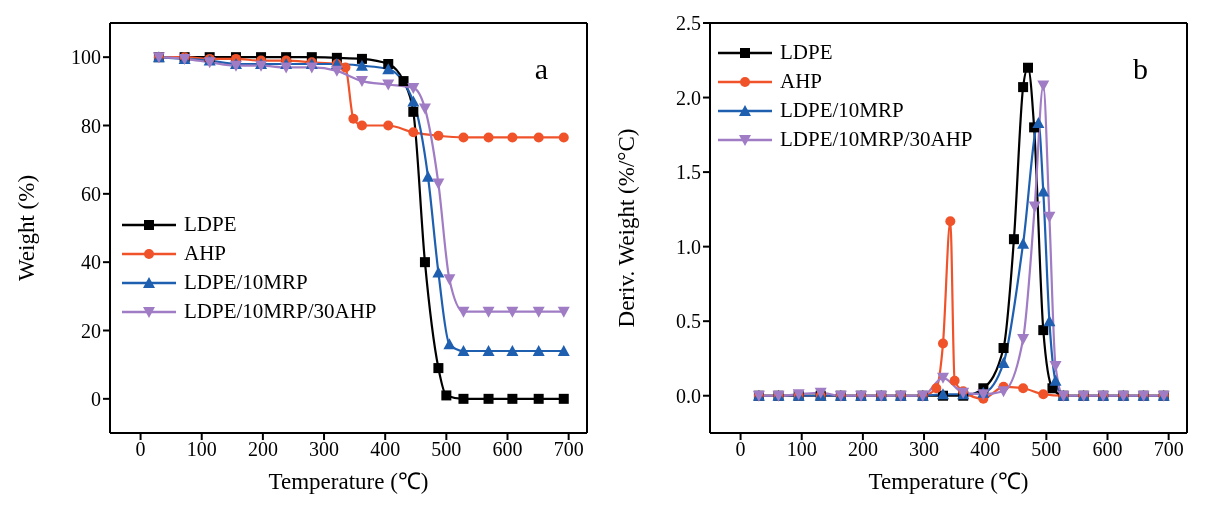 The height and width of the screenshot is (519, 1217). Describe the element at coordinates (688, 172) in the screenshot. I see `y-tick-label: 1.5` at that location.